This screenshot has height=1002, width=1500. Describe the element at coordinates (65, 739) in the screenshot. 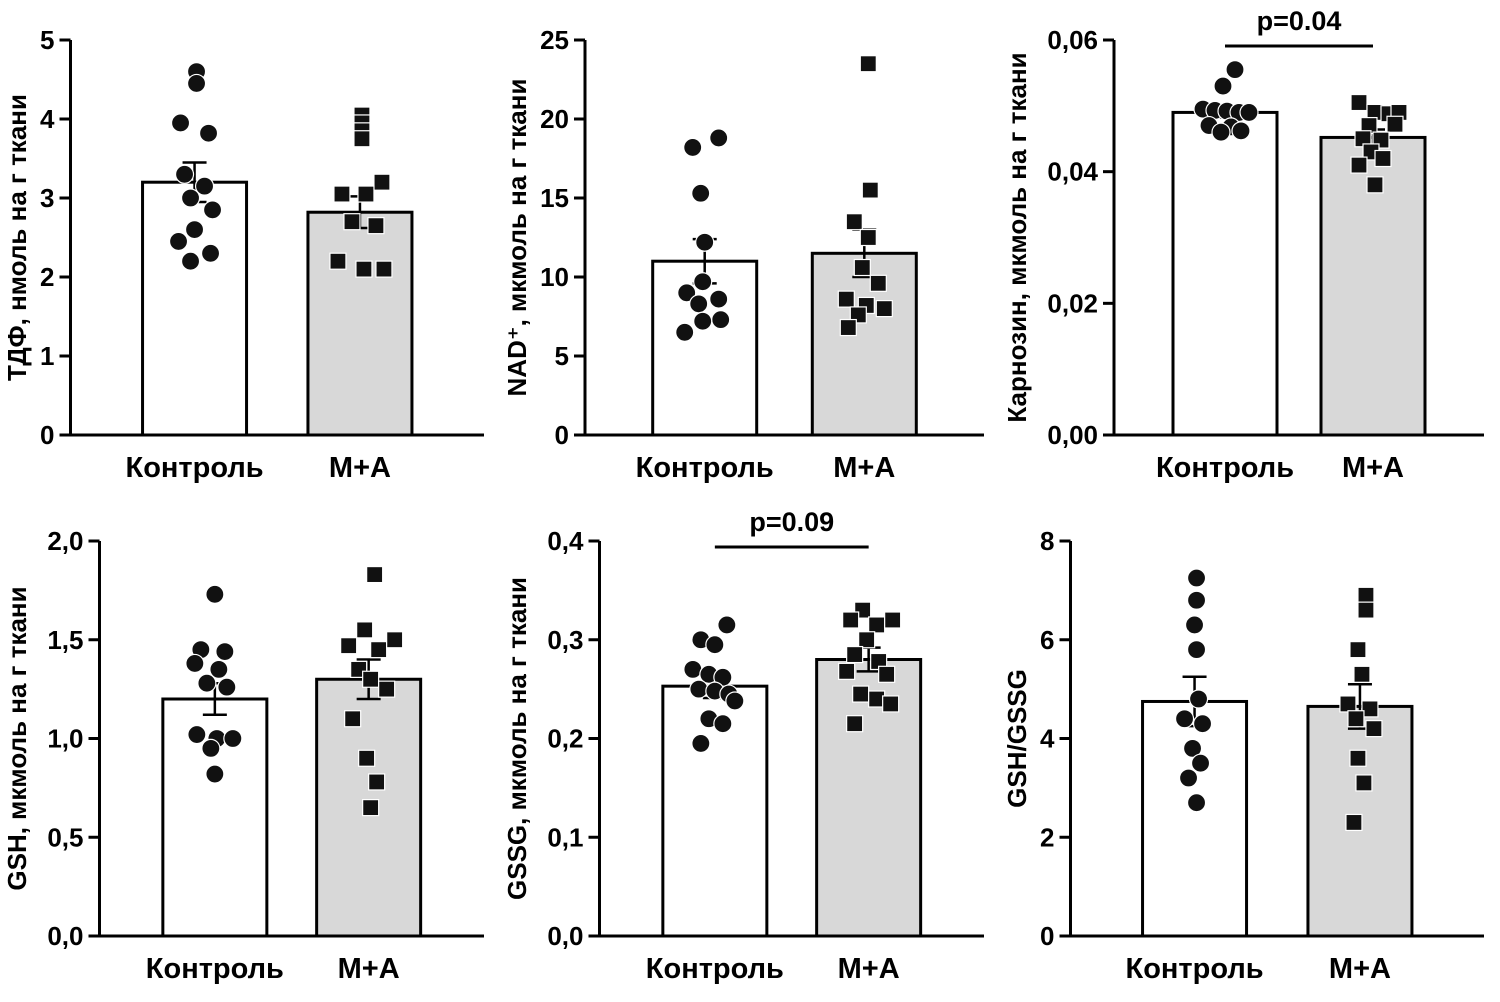

I see `y-tick-label: 1,0` at that location.